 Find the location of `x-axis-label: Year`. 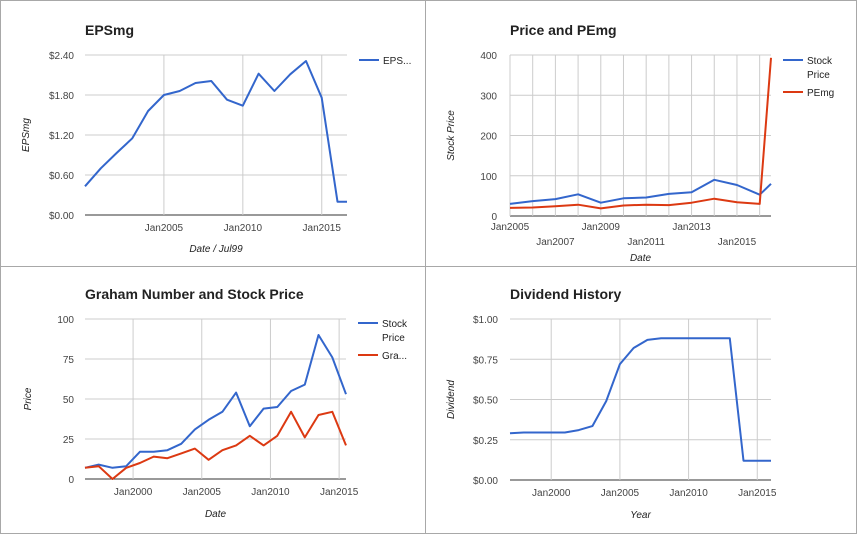

x-axis-label: Year is located at coordinates (640, 515).